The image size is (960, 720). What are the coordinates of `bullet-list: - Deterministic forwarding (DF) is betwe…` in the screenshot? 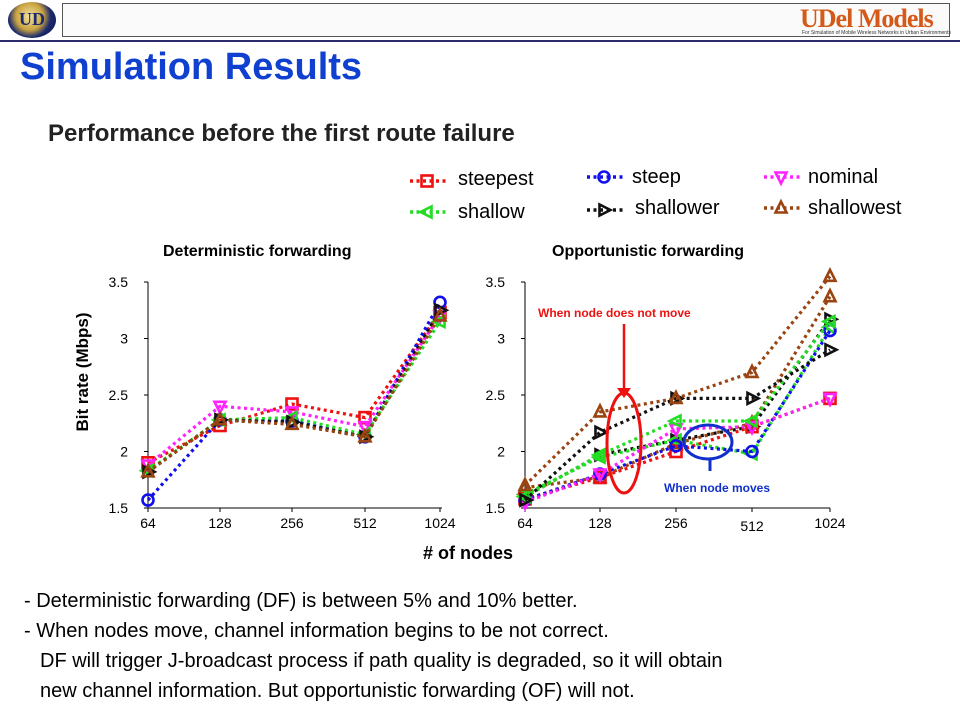 It's located at (373, 646).